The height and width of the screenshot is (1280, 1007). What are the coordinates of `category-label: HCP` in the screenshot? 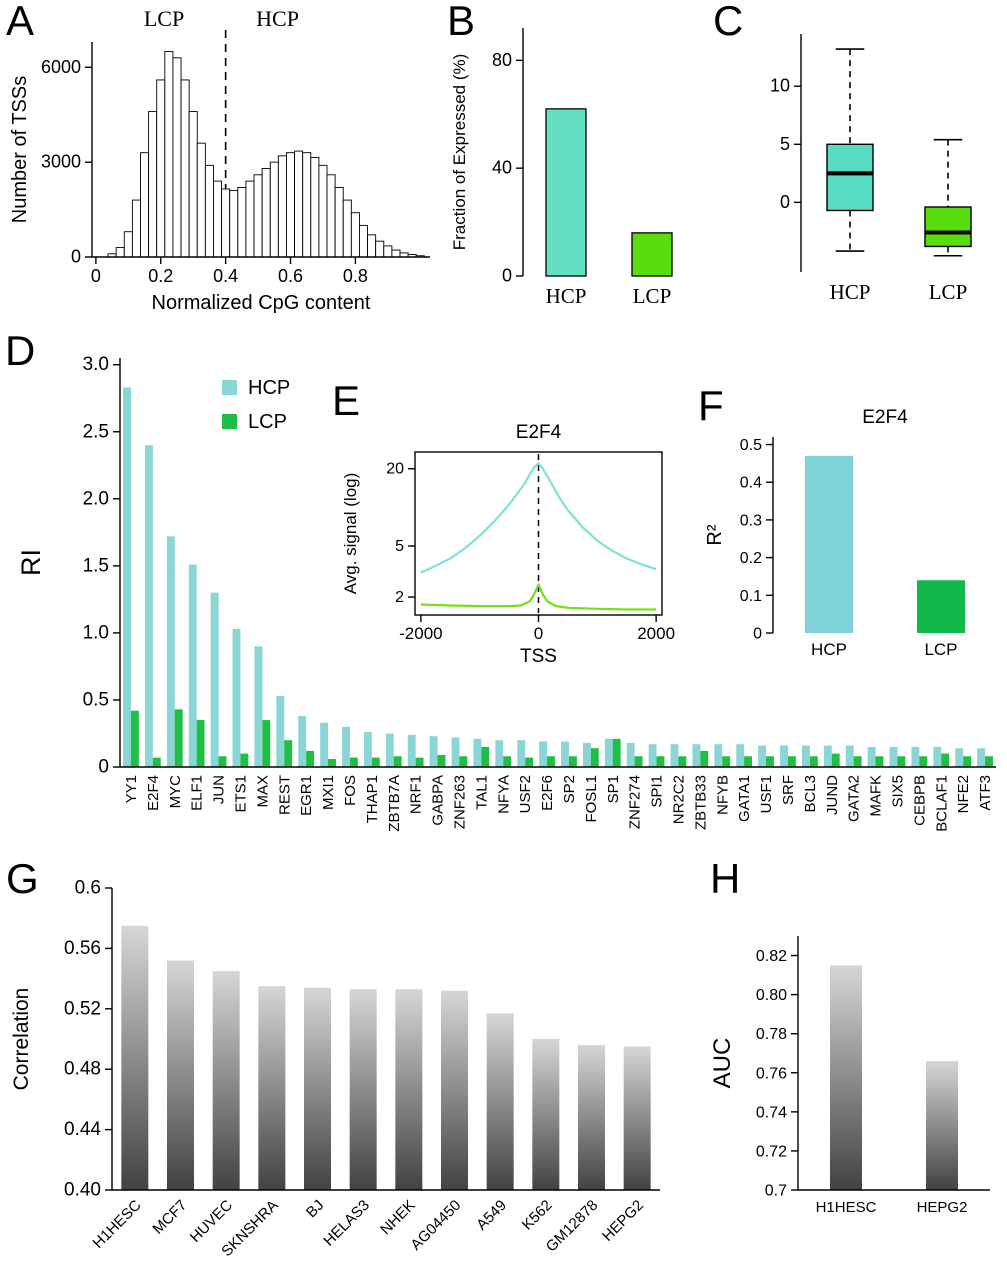 It's located at (829, 649).